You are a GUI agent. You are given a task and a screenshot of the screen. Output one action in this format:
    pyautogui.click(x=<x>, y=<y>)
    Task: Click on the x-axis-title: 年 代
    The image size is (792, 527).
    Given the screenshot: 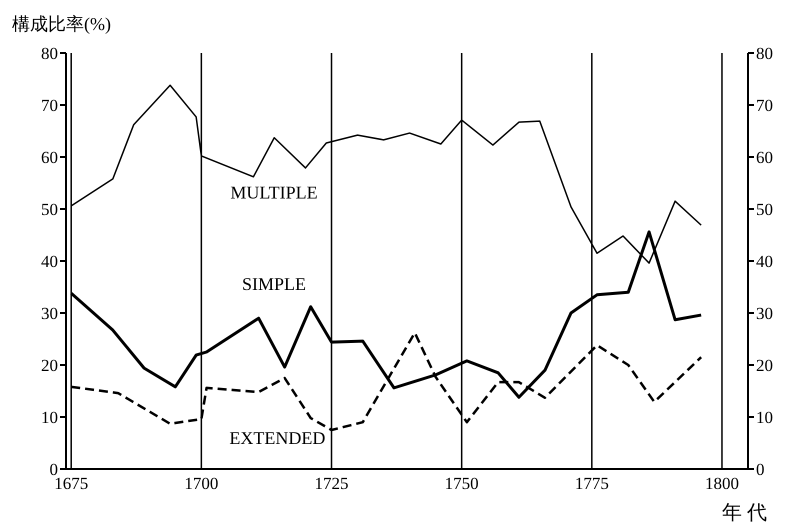 What is the action you would take?
    pyautogui.click(x=744, y=513)
    